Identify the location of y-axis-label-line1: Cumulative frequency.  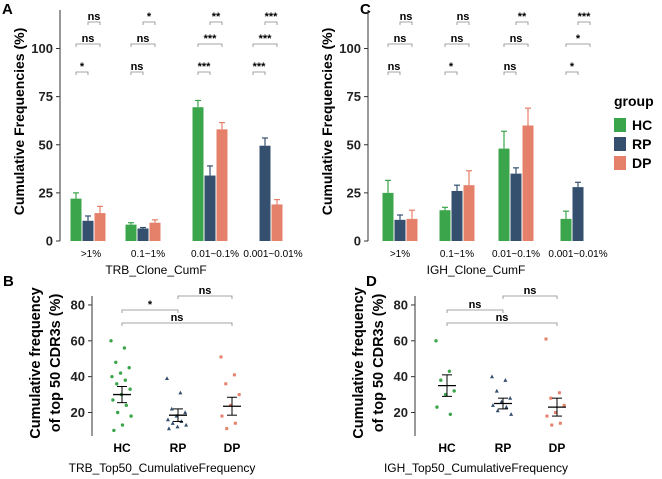
(36, 363).